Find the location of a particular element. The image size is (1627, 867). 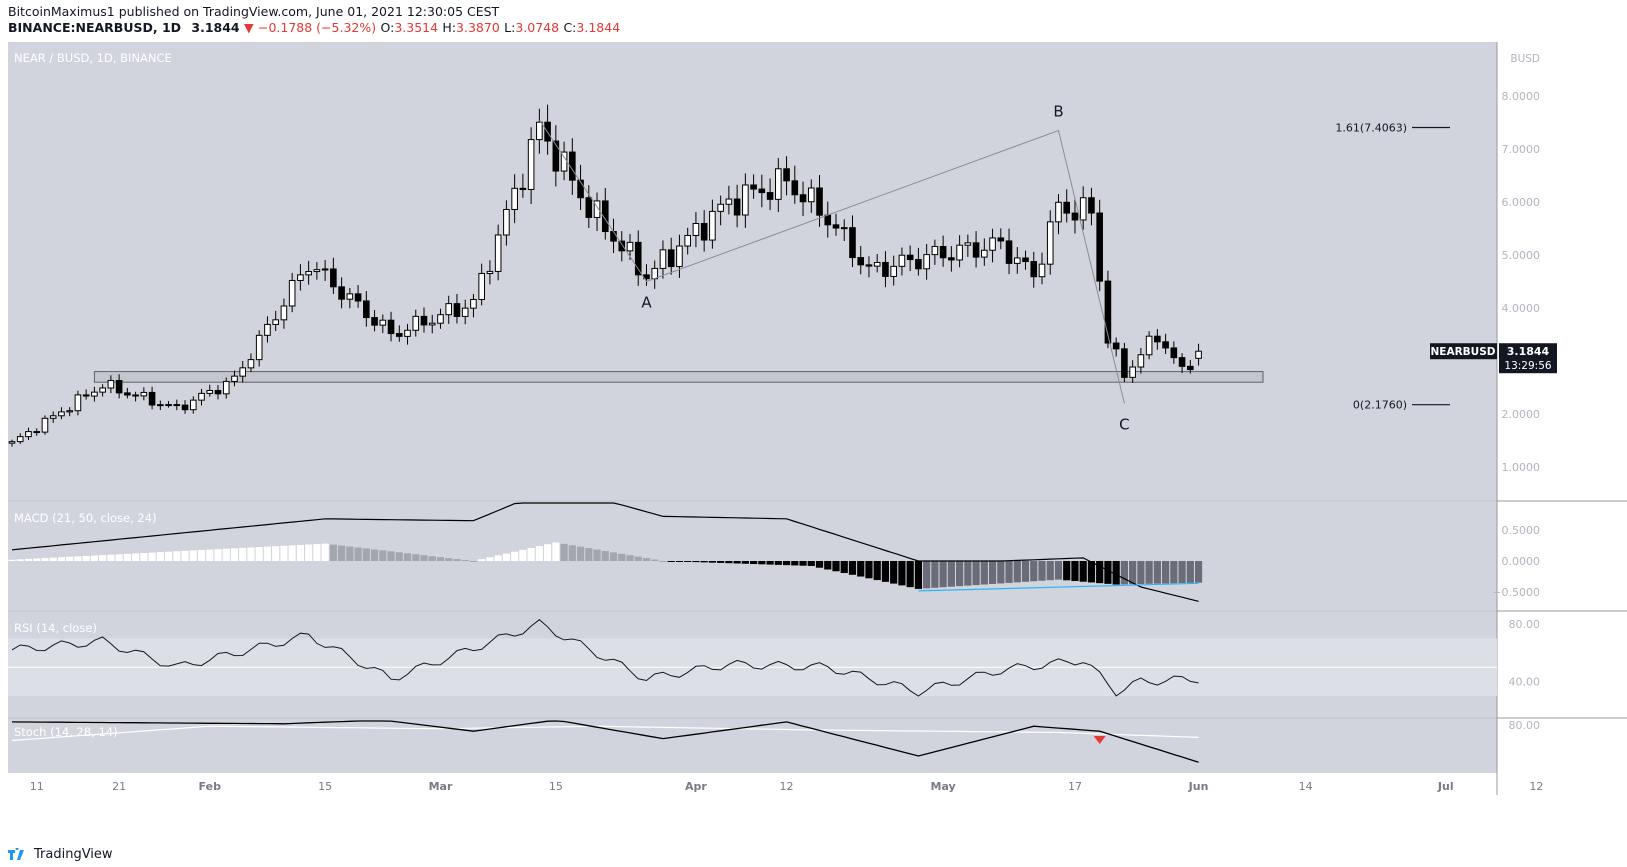

time-axis-label: 14 is located at coordinates (1306, 786).